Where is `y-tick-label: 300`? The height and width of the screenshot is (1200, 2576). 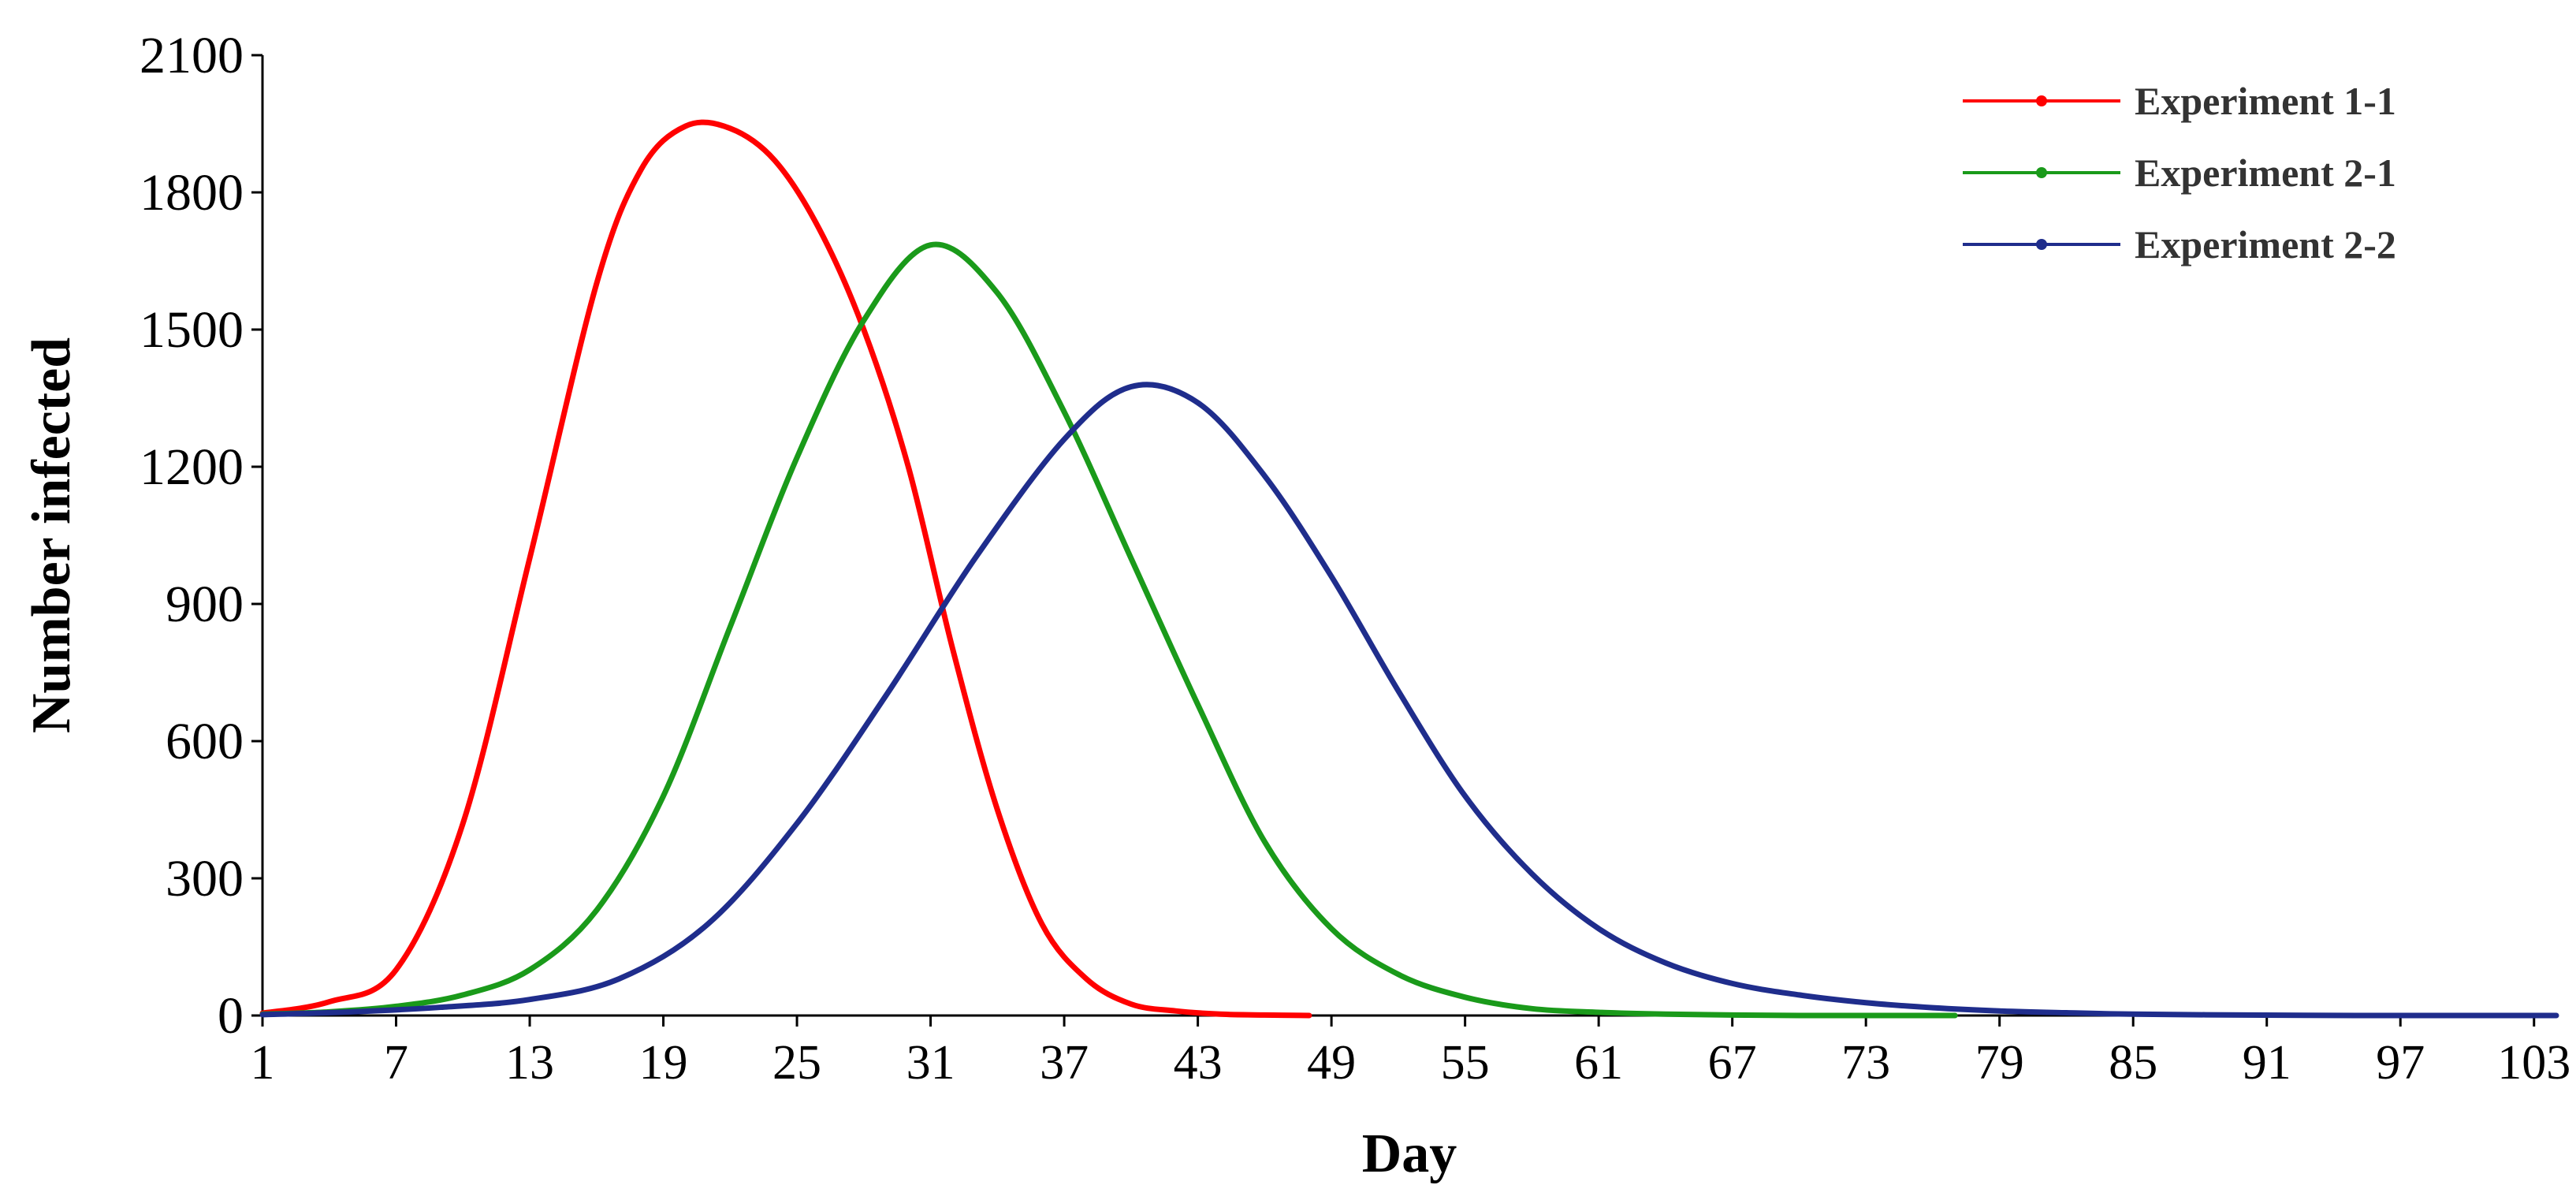
y-tick-label: 300 is located at coordinates (205, 878).